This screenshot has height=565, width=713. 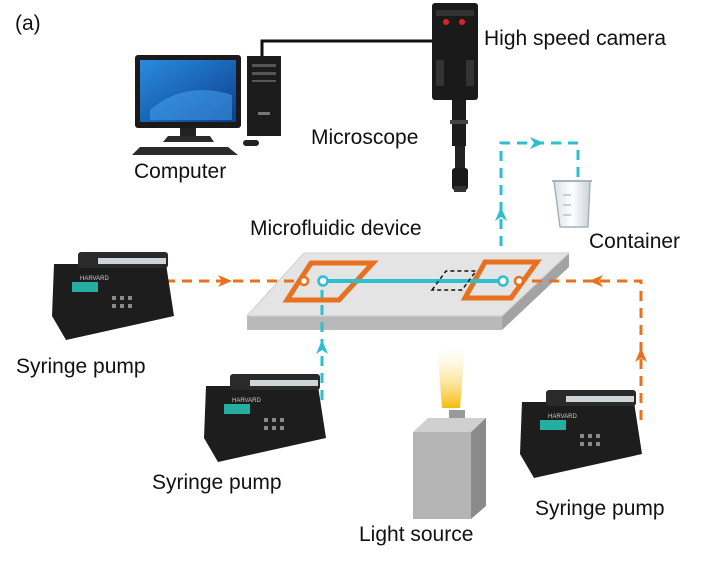 I want to click on light-source-label: Light source, so click(x=416, y=534).